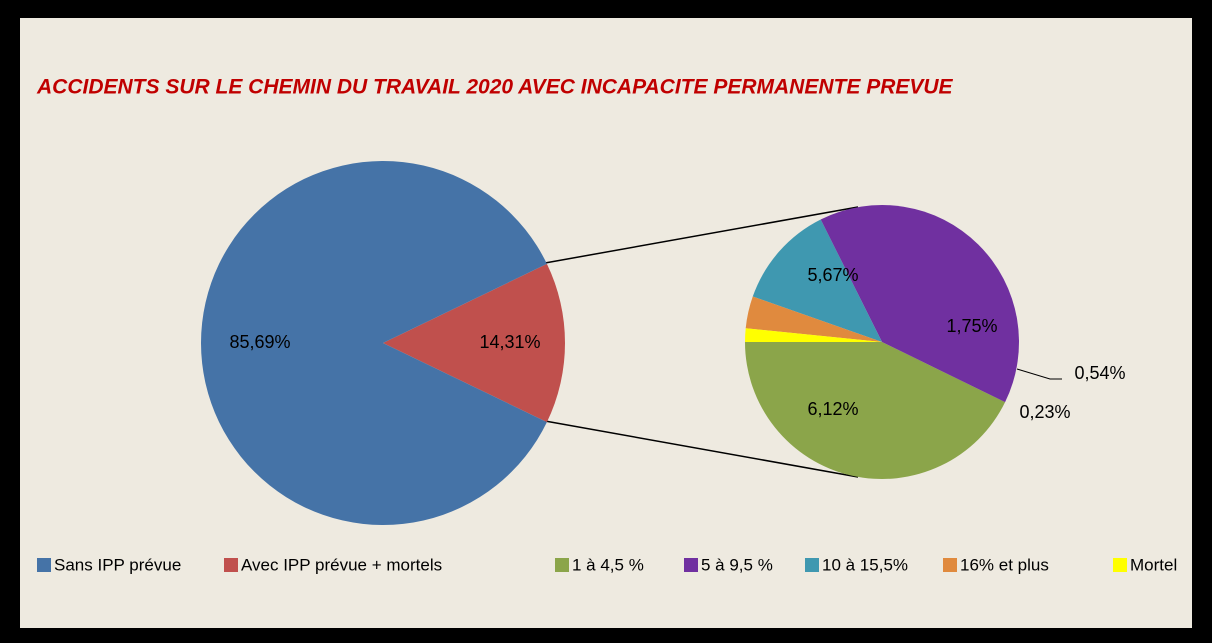 The image size is (1212, 643). What do you see at coordinates (832, 409) in the screenshot?
I see `data-label: 6,12%` at bounding box center [832, 409].